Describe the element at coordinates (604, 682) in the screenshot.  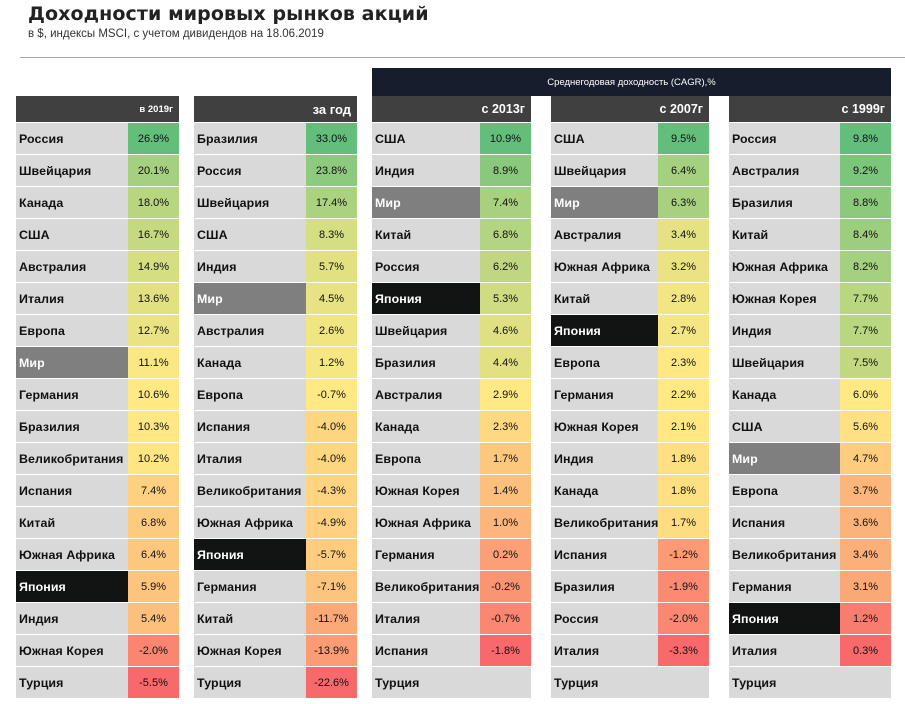
I see `country-name: Турция` at that location.